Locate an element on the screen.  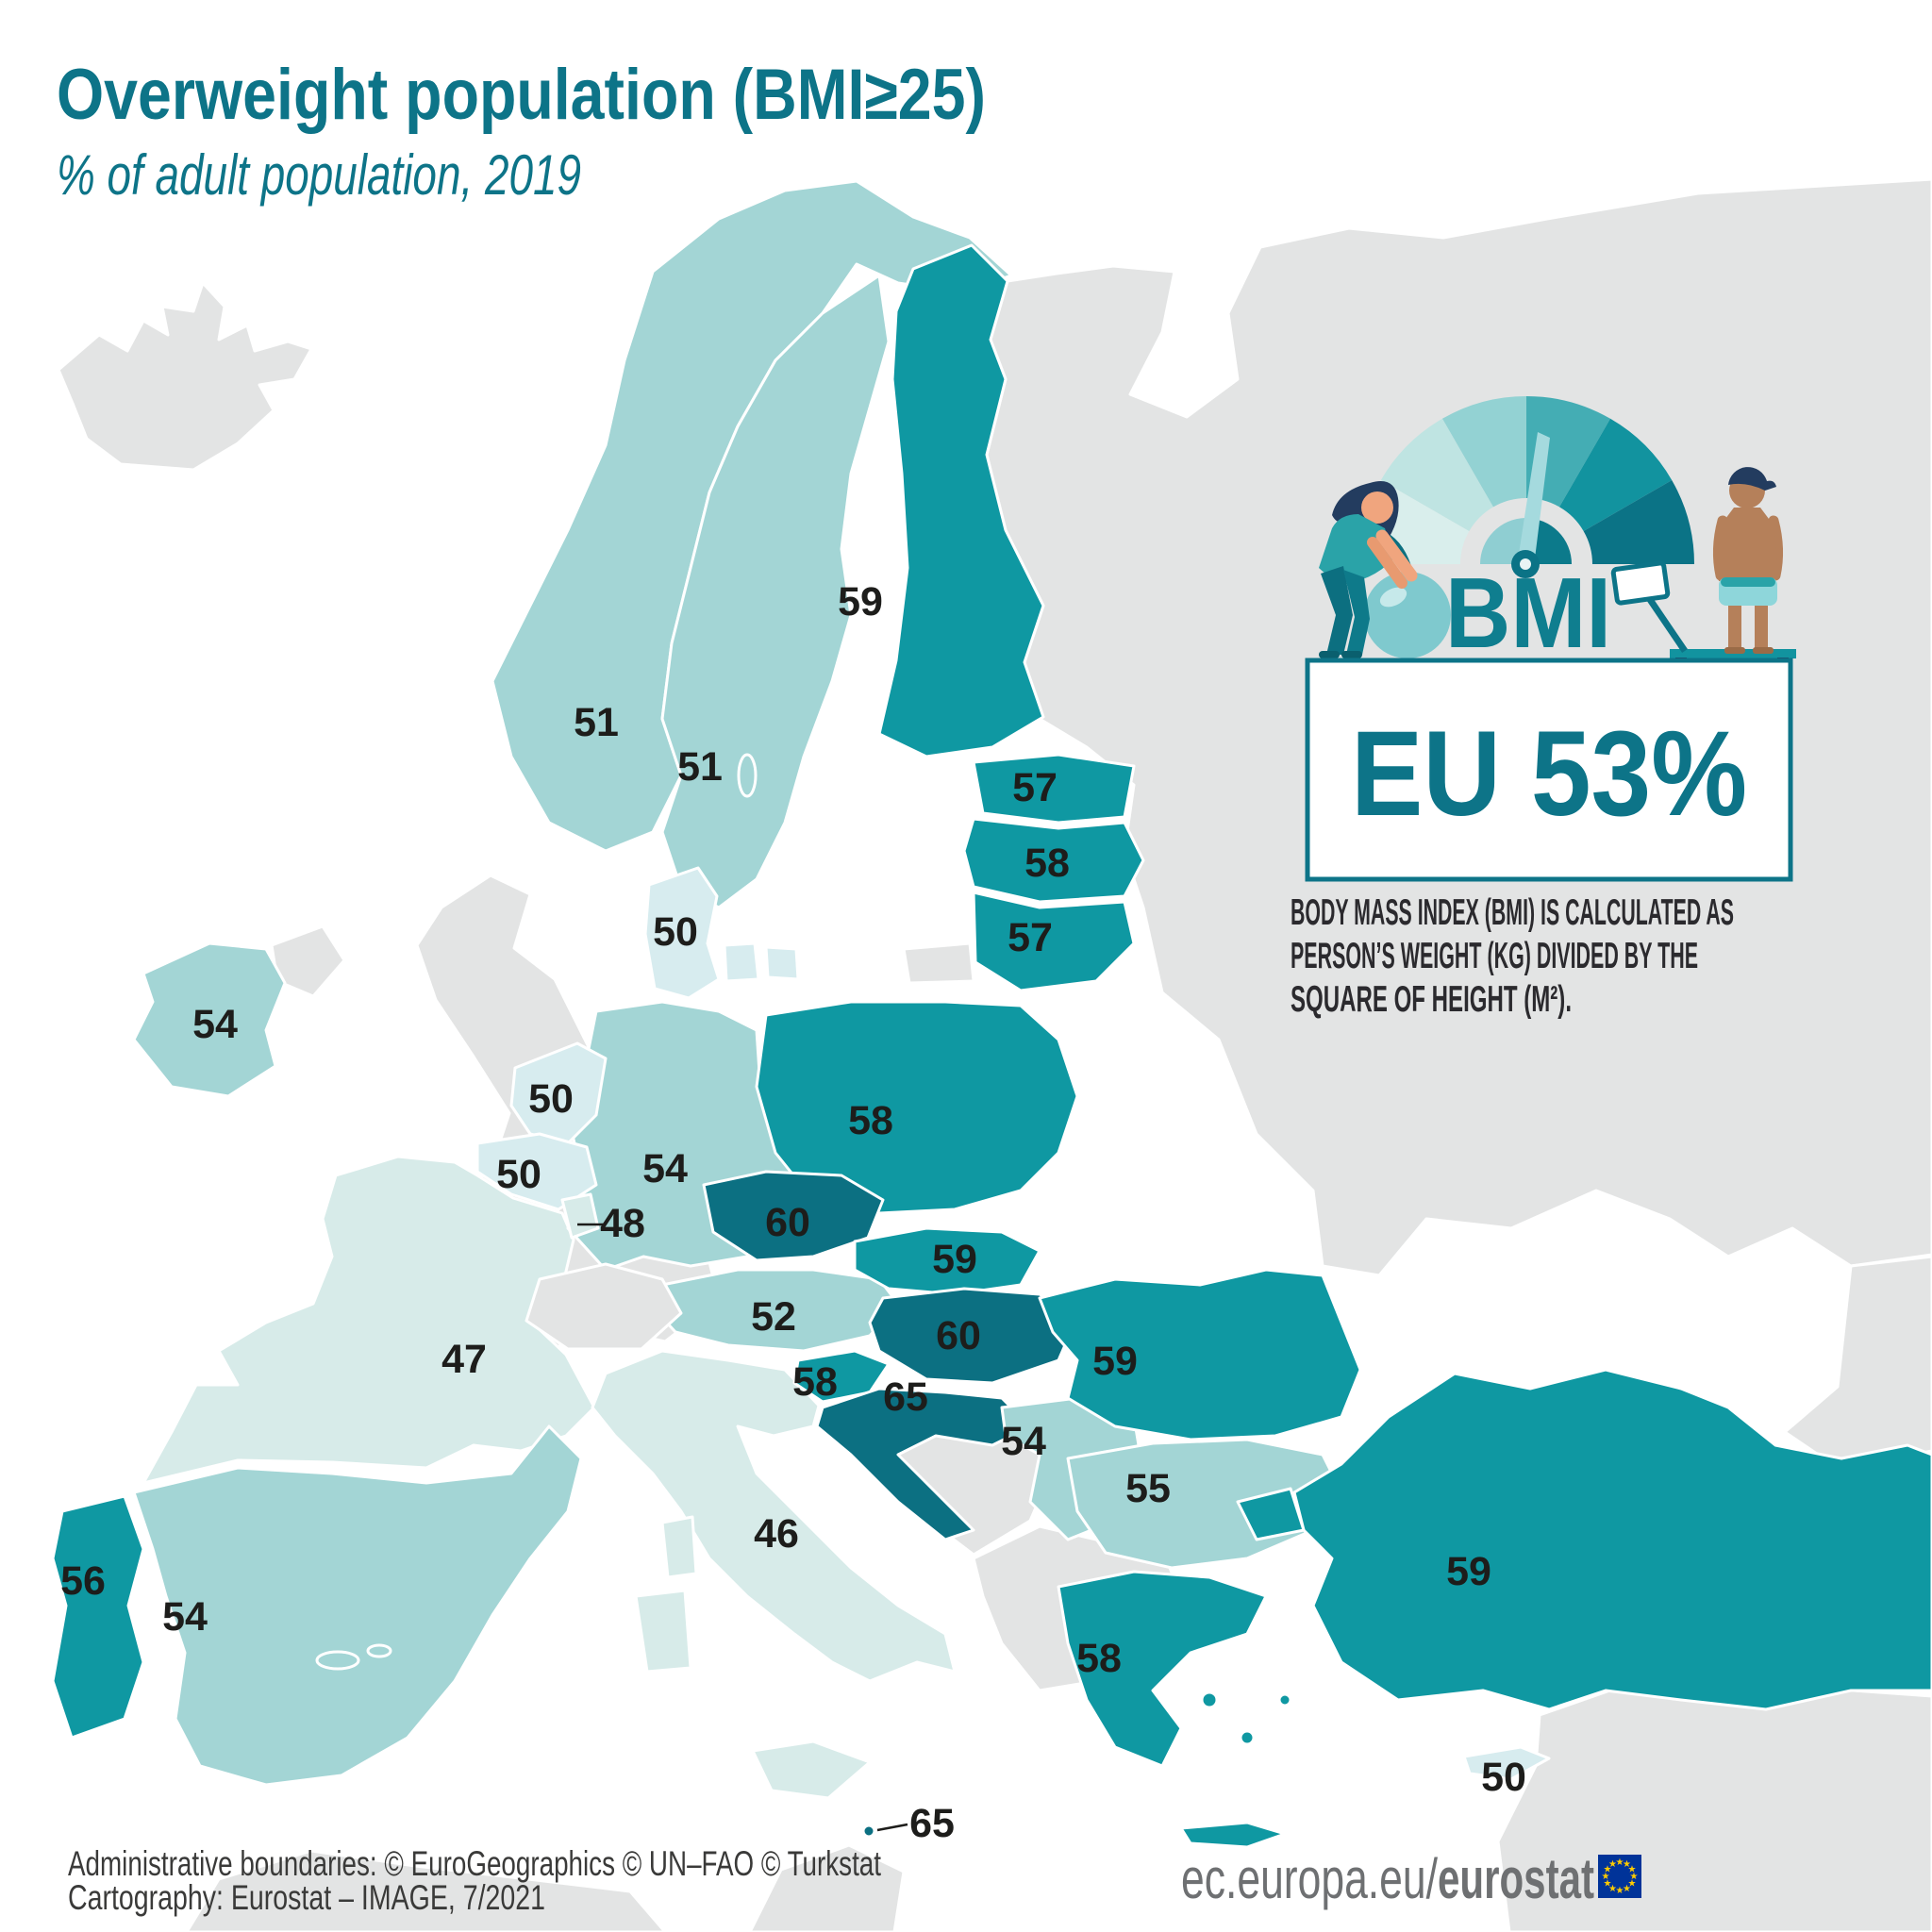
value-label-de: 54 is located at coordinates (665, 1168).